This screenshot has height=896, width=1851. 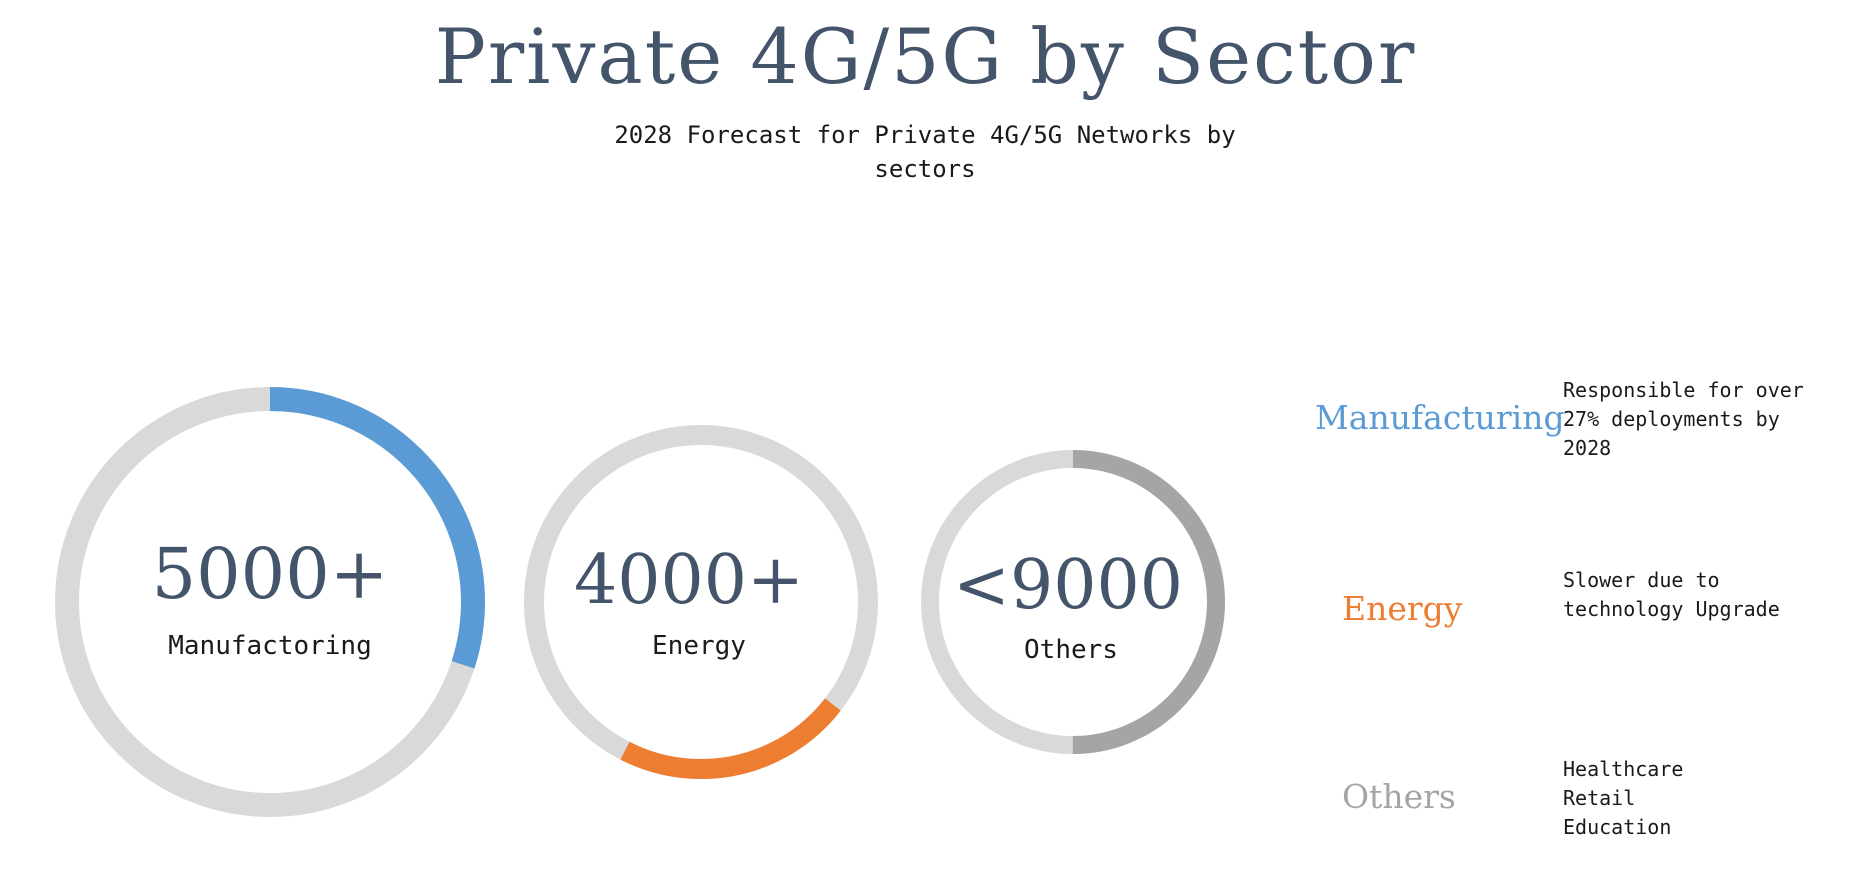 I want to click on donut-value-manufacturing: 5000+, so click(x=270, y=574).